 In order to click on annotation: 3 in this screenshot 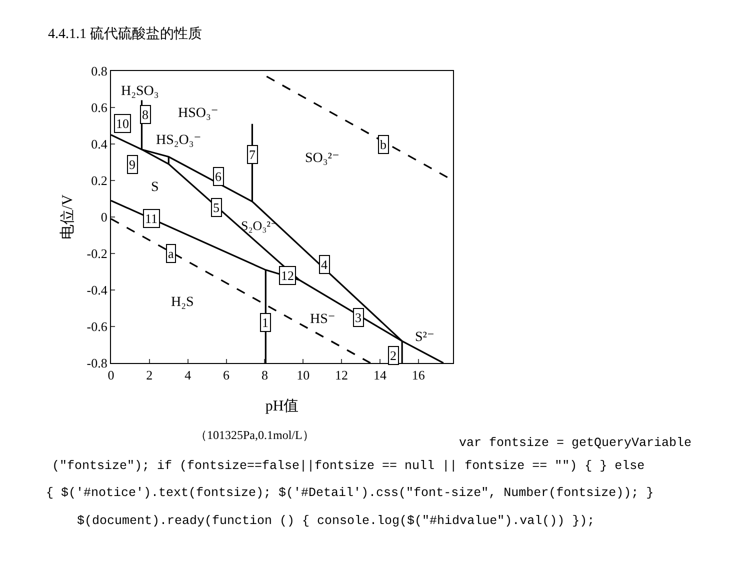, I will do `click(358, 317)`.